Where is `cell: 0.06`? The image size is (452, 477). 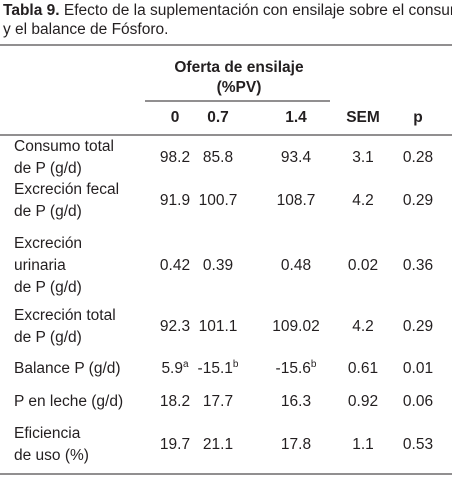
cell: 0.06 is located at coordinates (418, 401).